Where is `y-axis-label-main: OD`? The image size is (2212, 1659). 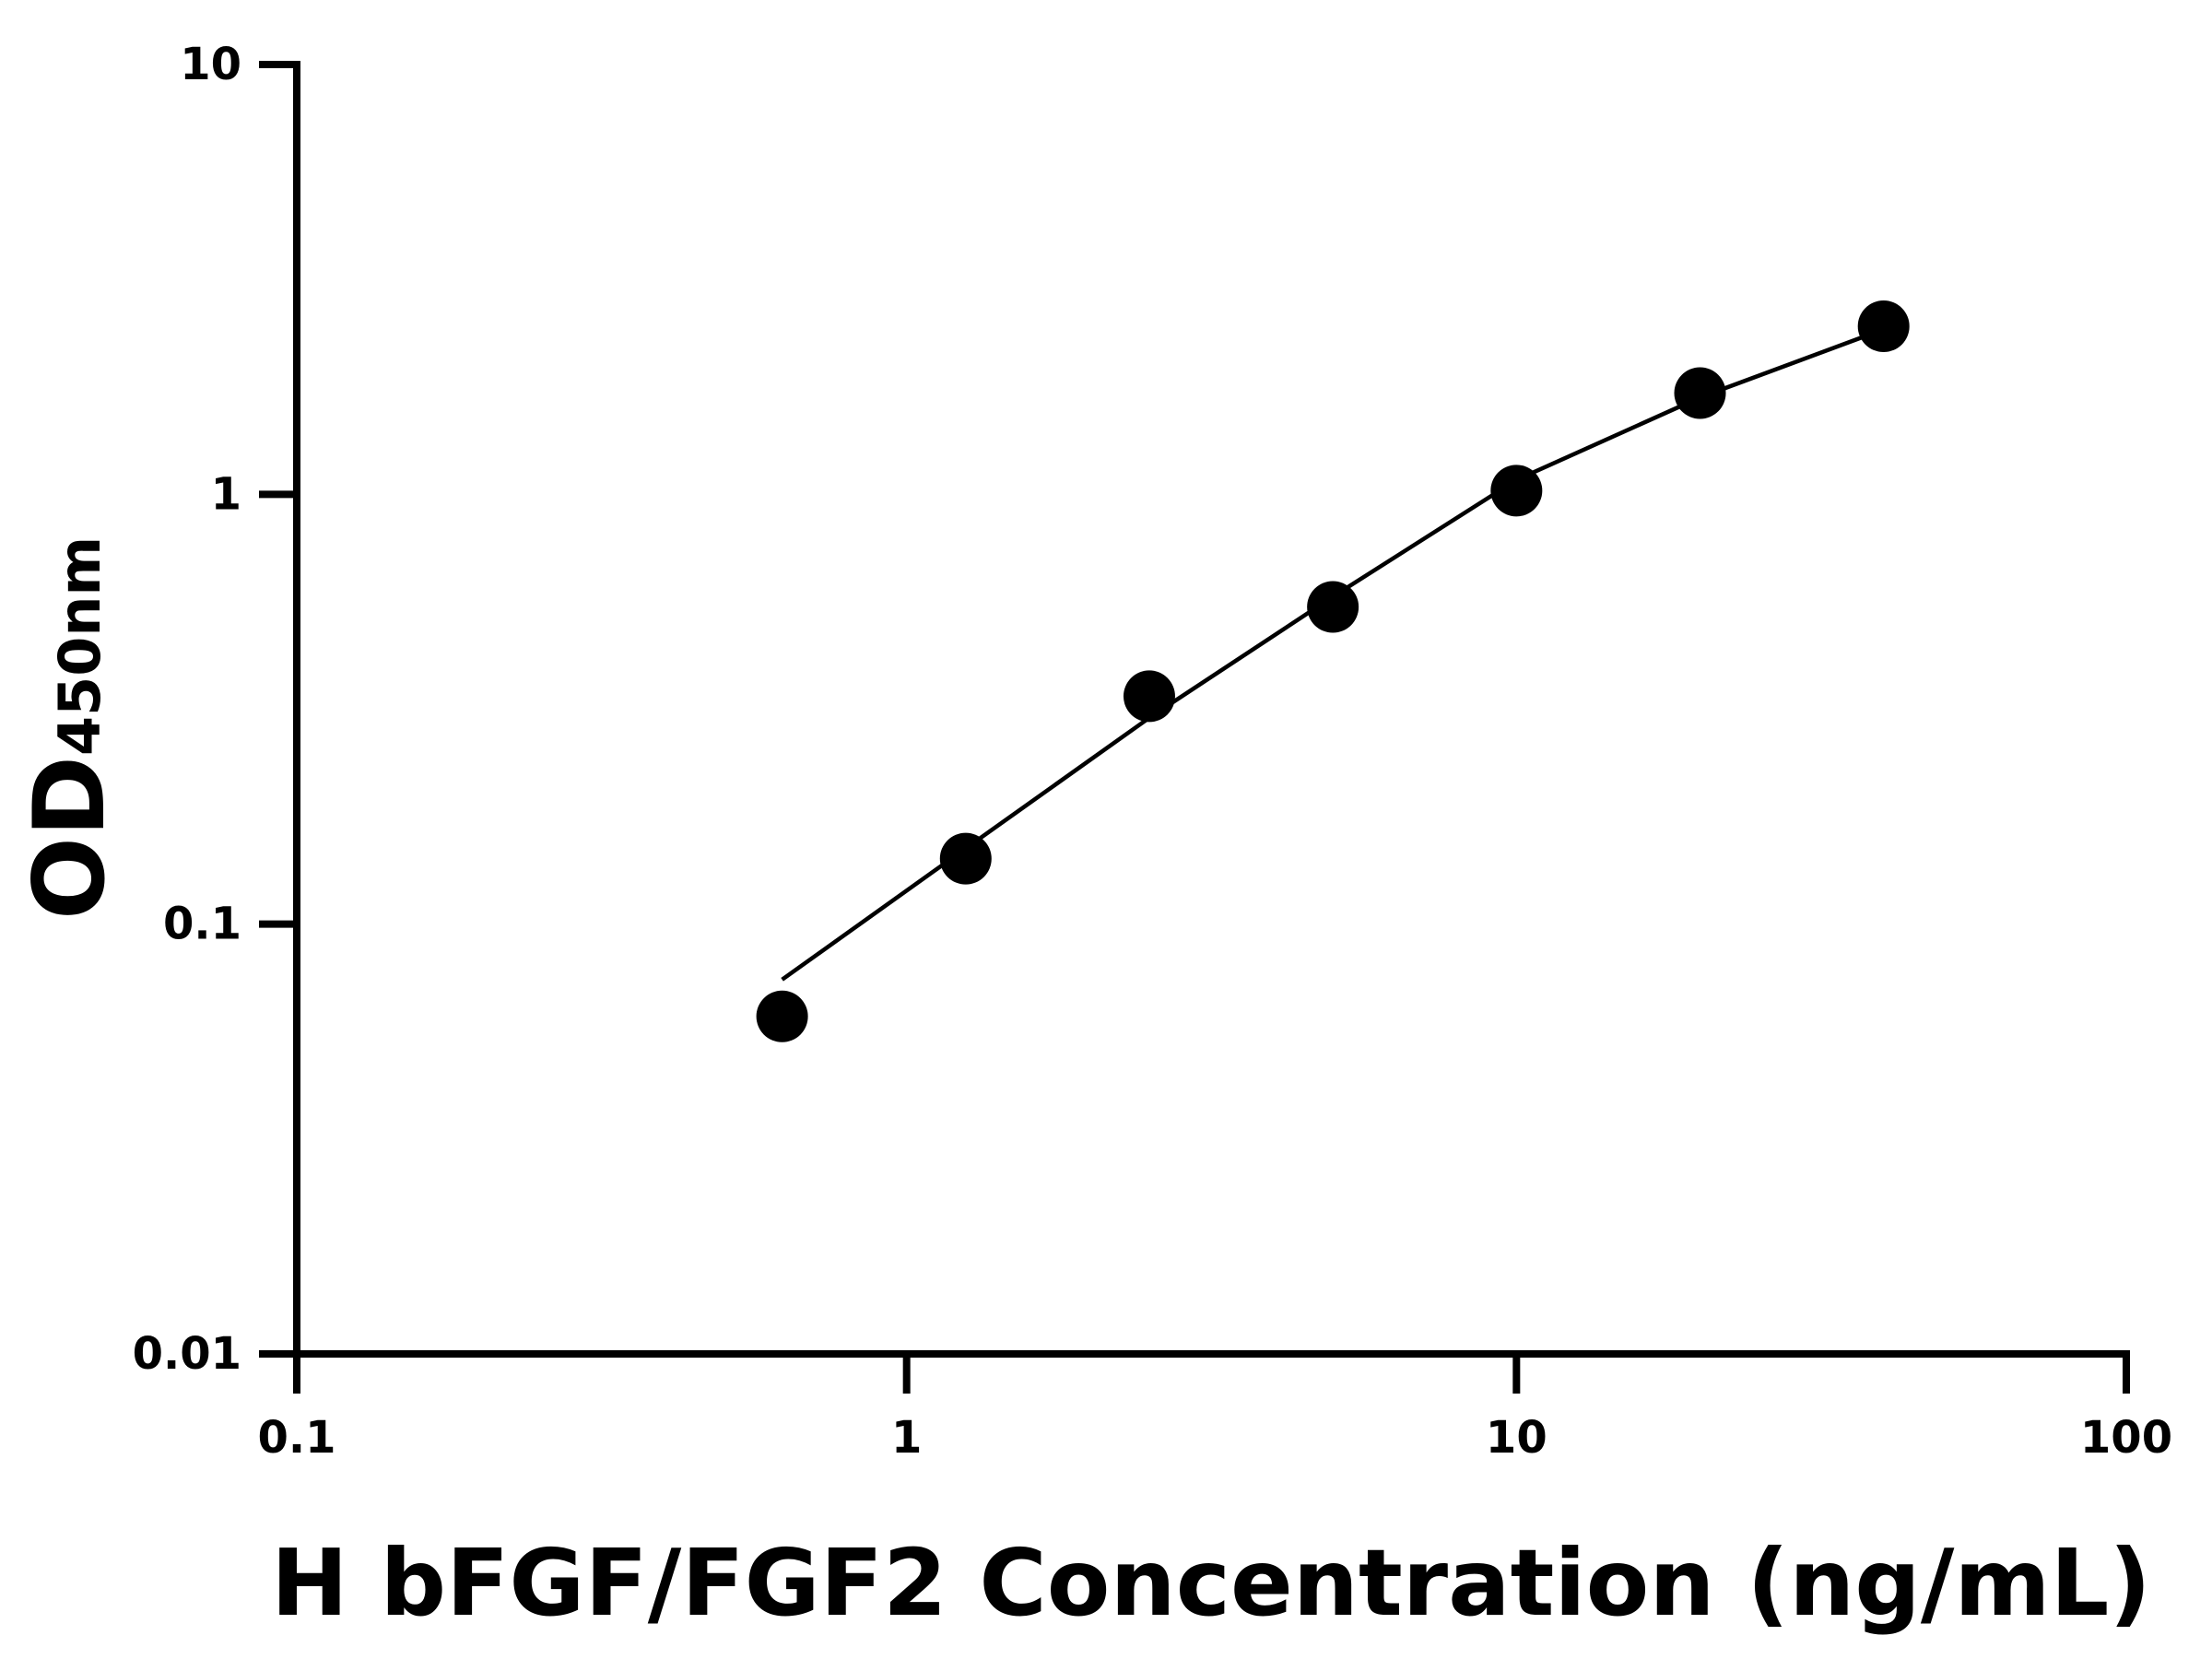 y-axis-label-main: OD is located at coordinates (69, 838).